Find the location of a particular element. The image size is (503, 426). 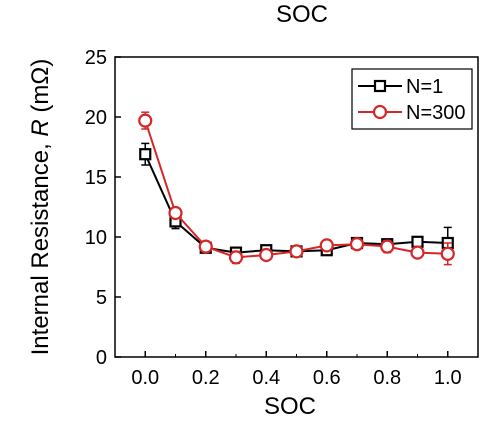

legend-item-N=1: N=1 is located at coordinates (400, 87).